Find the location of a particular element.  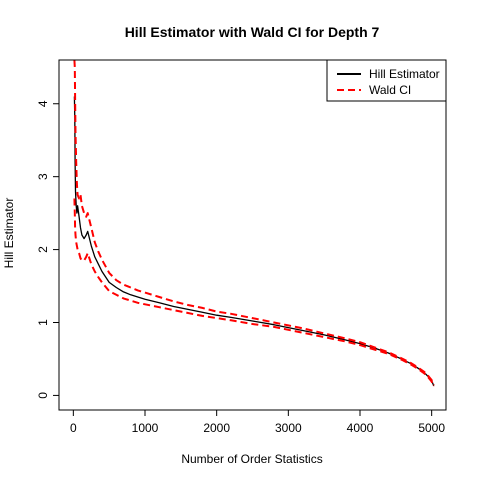

y-tick-label-0: 0 is located at coordinates (43, 395).